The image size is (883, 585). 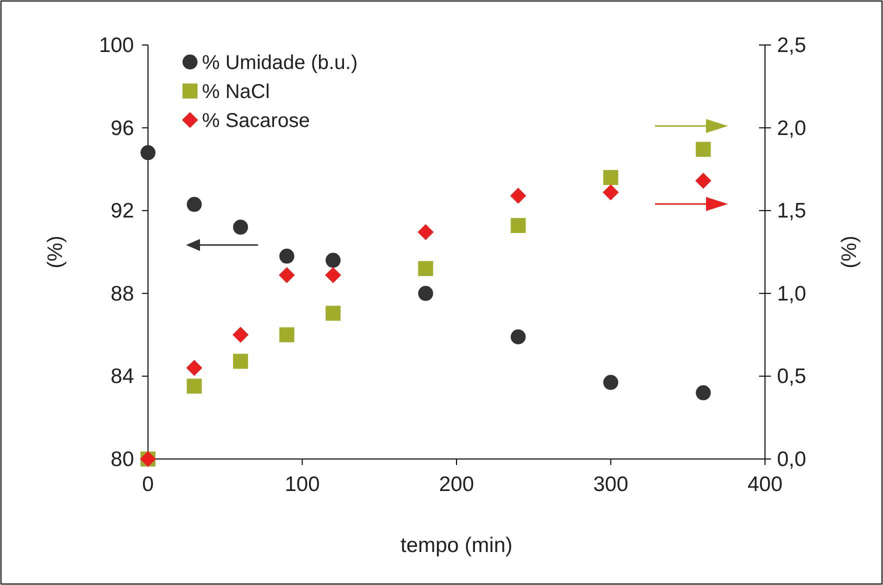 I want to click on legend-label: % Sacarose, so click(x=256, y=121).